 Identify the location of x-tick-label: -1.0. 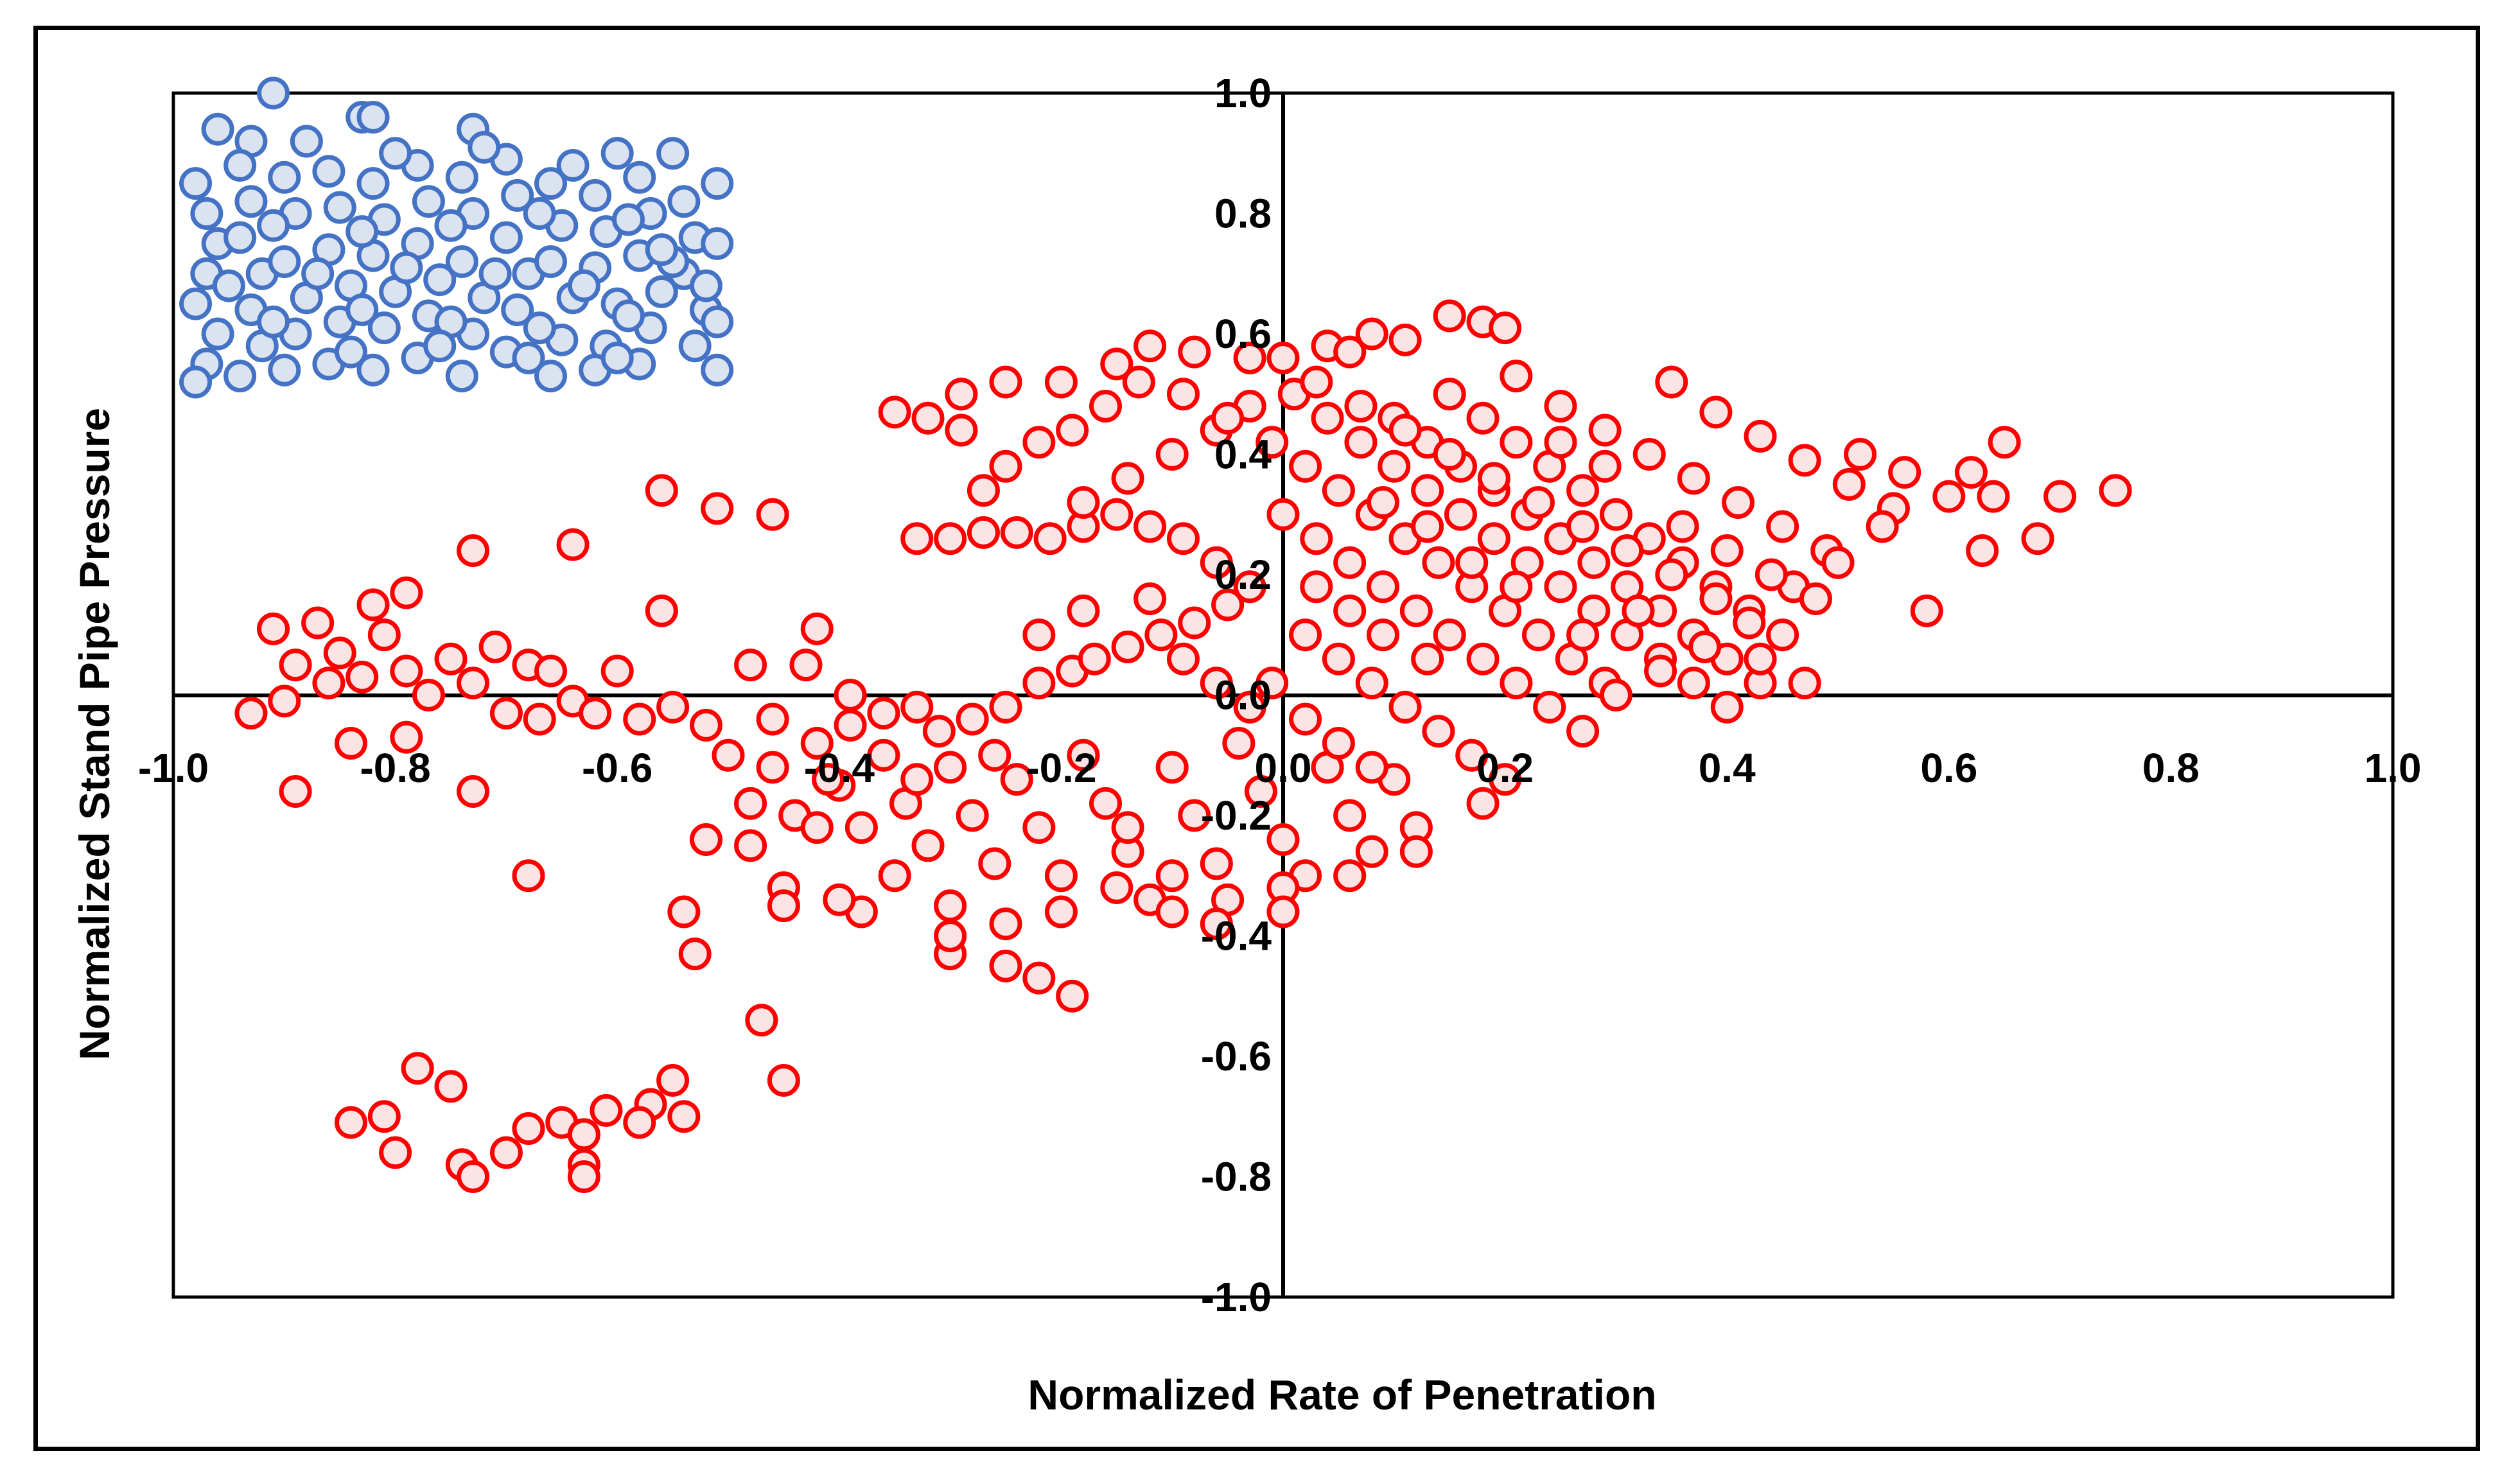
(173, 768).